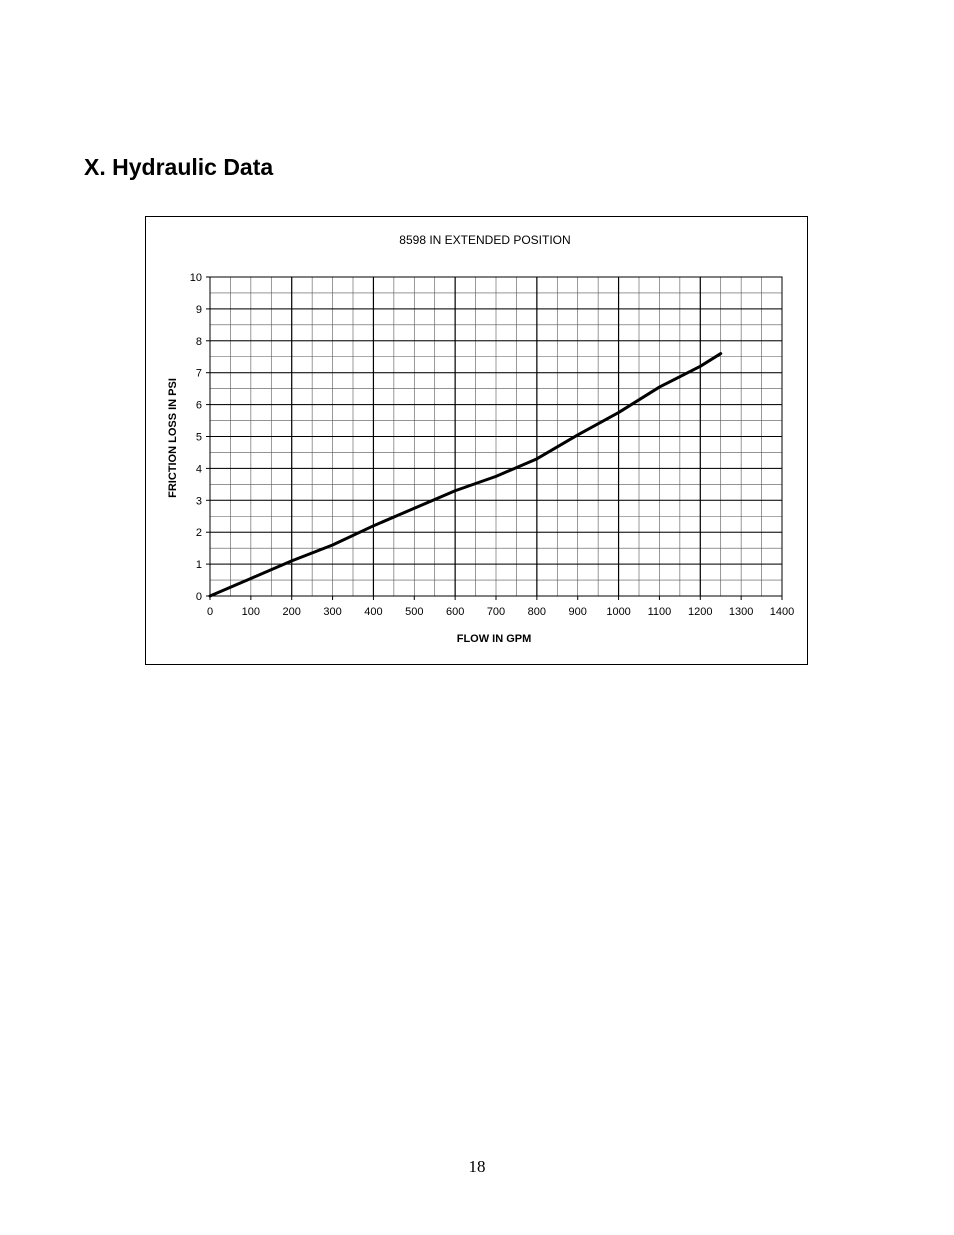  I want to click on x-tick-label: 800, so click(537, 612).